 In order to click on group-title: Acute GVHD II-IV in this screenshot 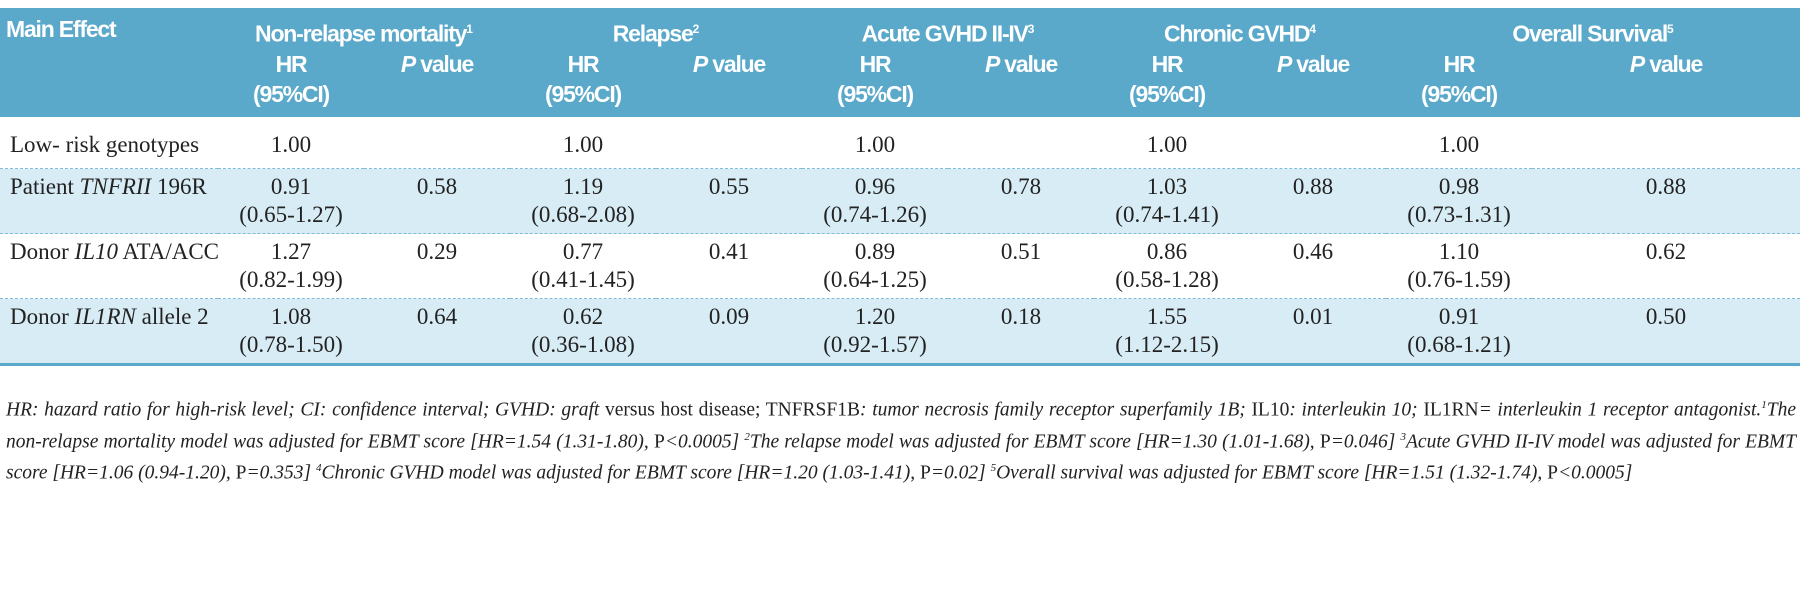, I will do `click(945, 33)`.